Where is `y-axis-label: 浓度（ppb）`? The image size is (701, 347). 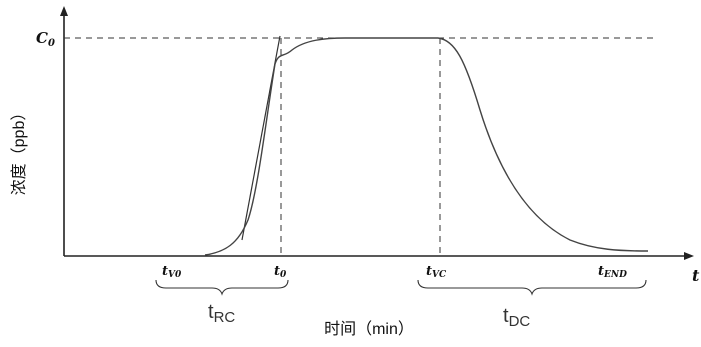 y-axis-label: 浓度（ppb） is located at coordinates (19, 150).